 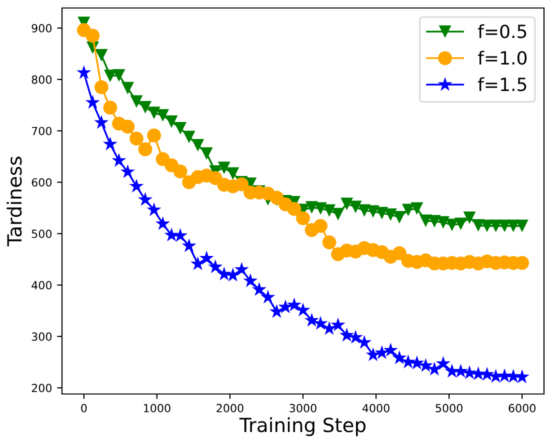 I want to click on x-tick-label: 0, so click(x=84, y=408).